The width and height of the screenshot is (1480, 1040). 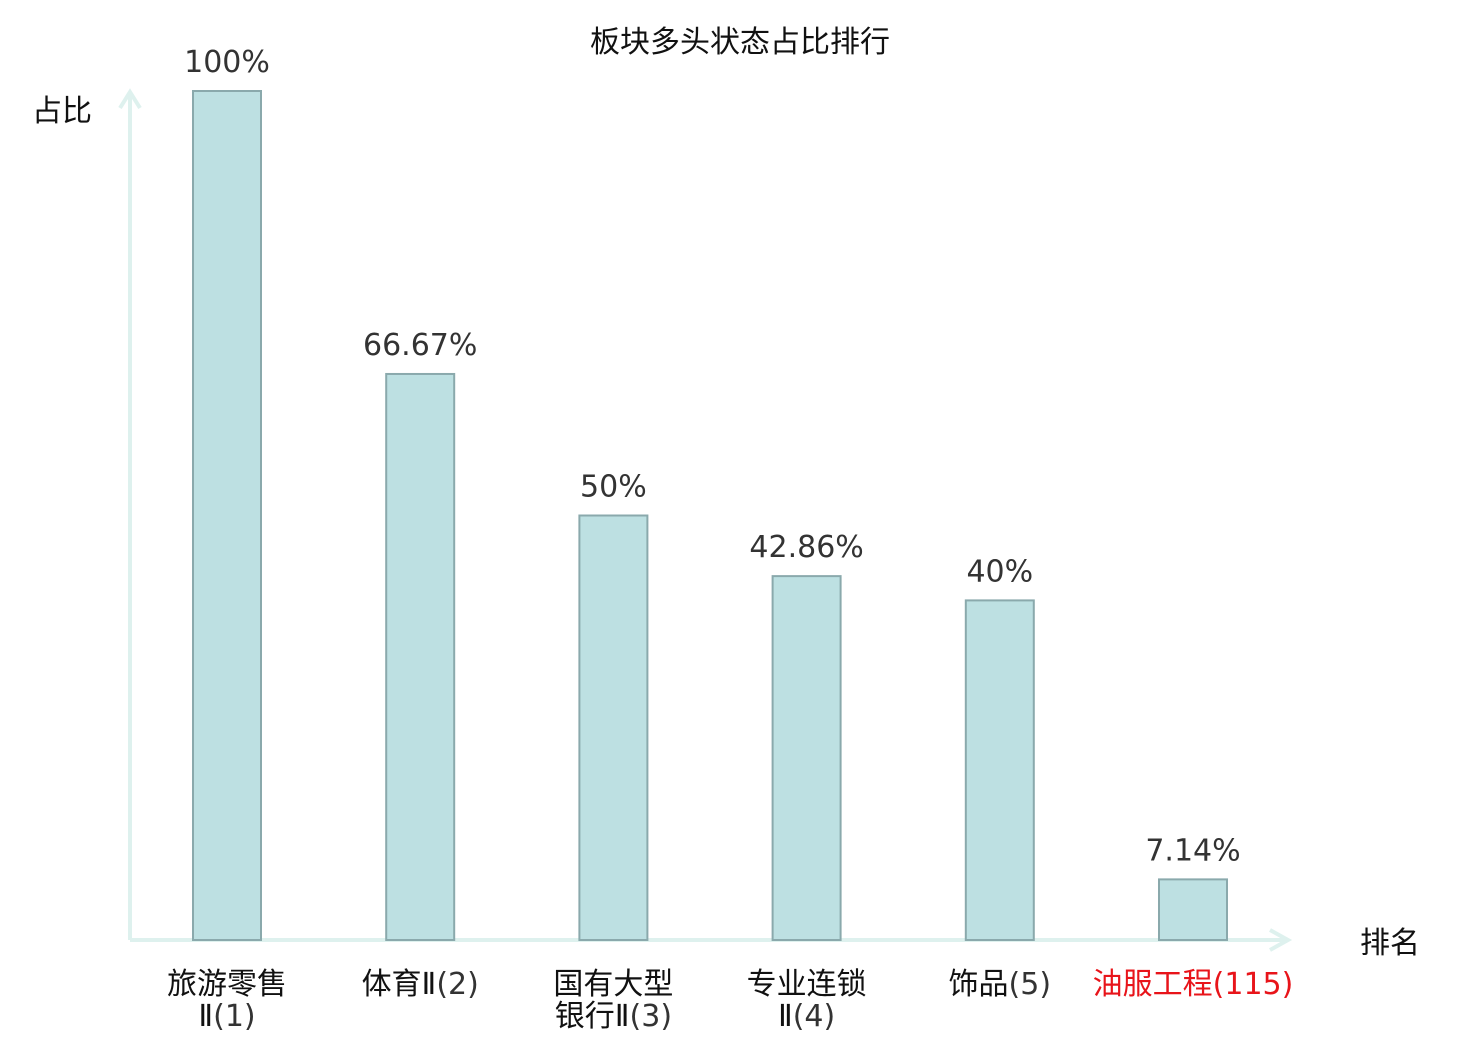 What do you see at coordinates (62, 111) in the screenshot?
I see `y-axis-label: 占比` at bounding box center [62, 111].